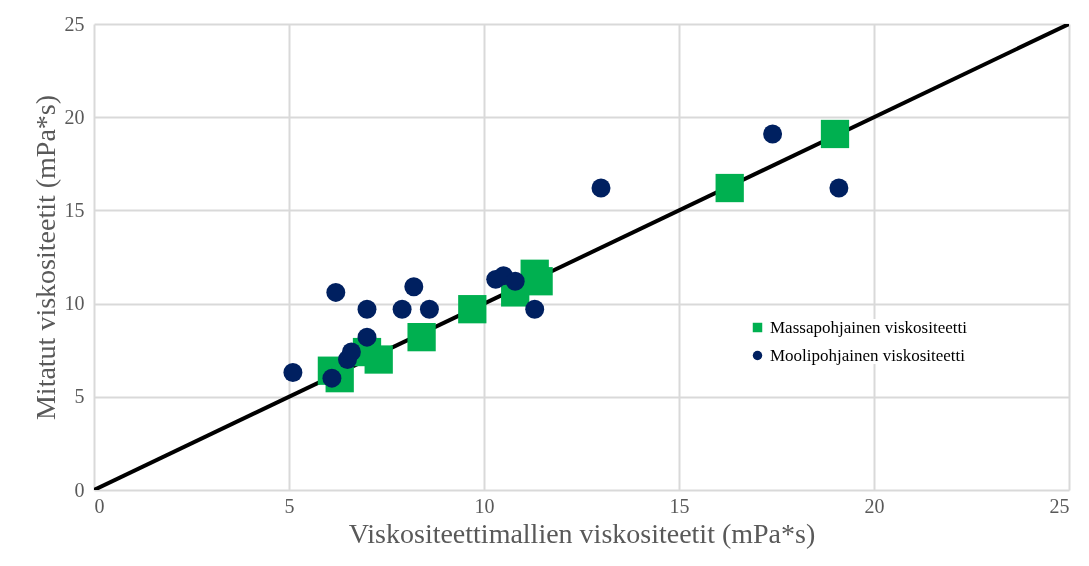 This screenshot has height=566, width=1089. Describe the element at coordinates (45, 257) in the screenshot. I see `y-axis-title: Mitatut viskositeetit (mPa*s)` at that location.